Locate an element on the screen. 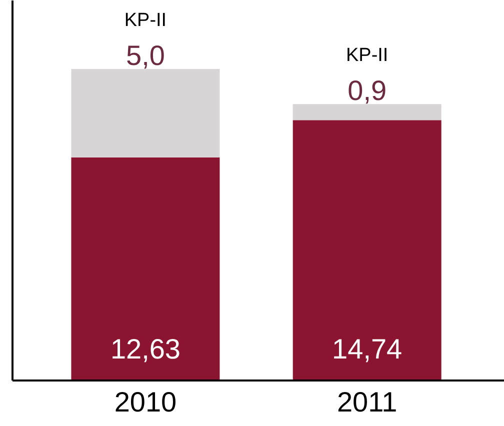  data-label: 5,0 is located at coordinates (145, 56).